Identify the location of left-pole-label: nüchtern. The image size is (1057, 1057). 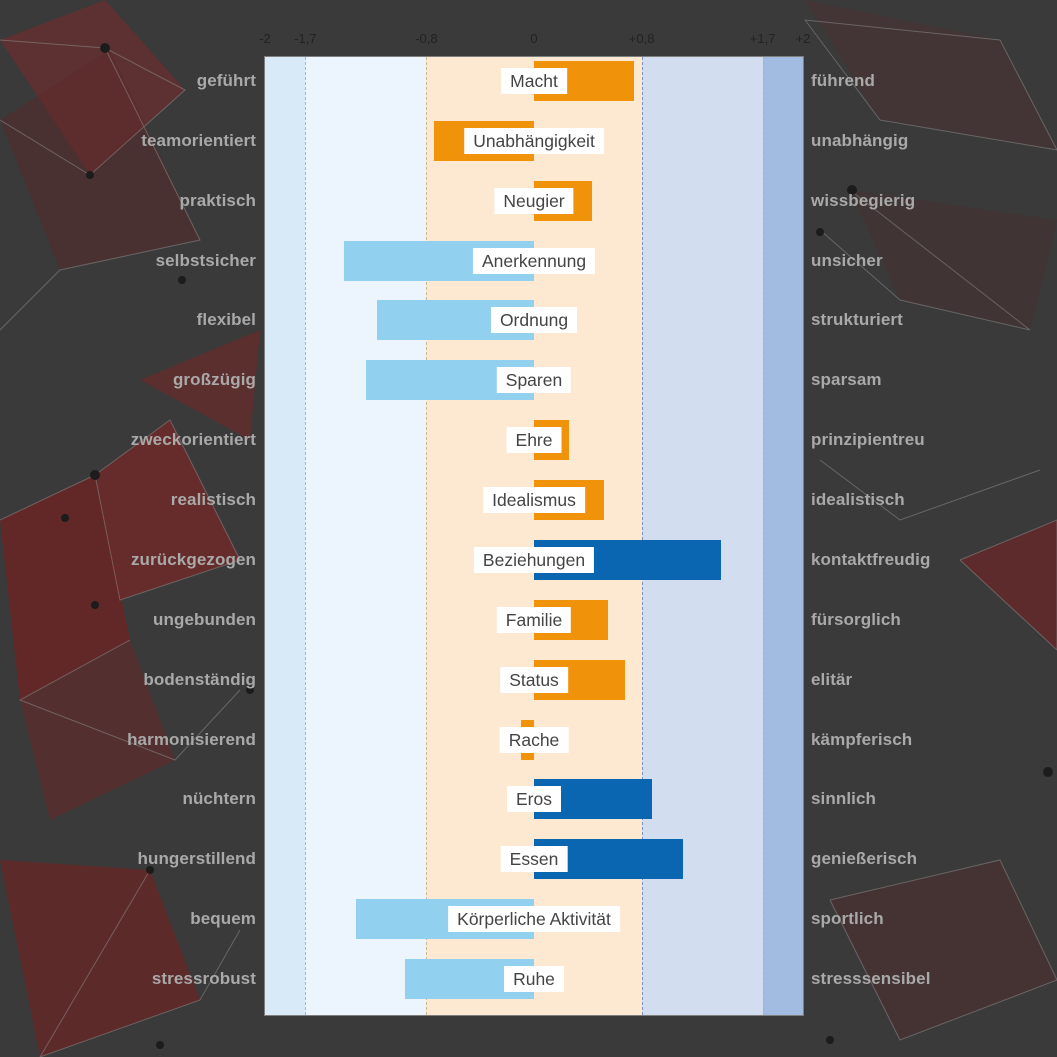
(219, 799).